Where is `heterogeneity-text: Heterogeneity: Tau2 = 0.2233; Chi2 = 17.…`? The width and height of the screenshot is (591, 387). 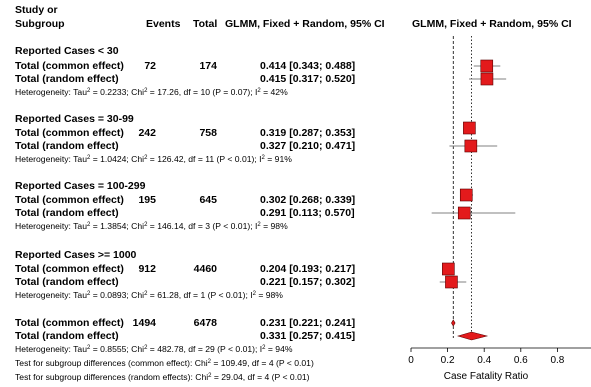 heterogeneity-text: Heterogeneity: Tau2 = 0.2233; Chi2 = 17.… is located at coordinates (151, 92).